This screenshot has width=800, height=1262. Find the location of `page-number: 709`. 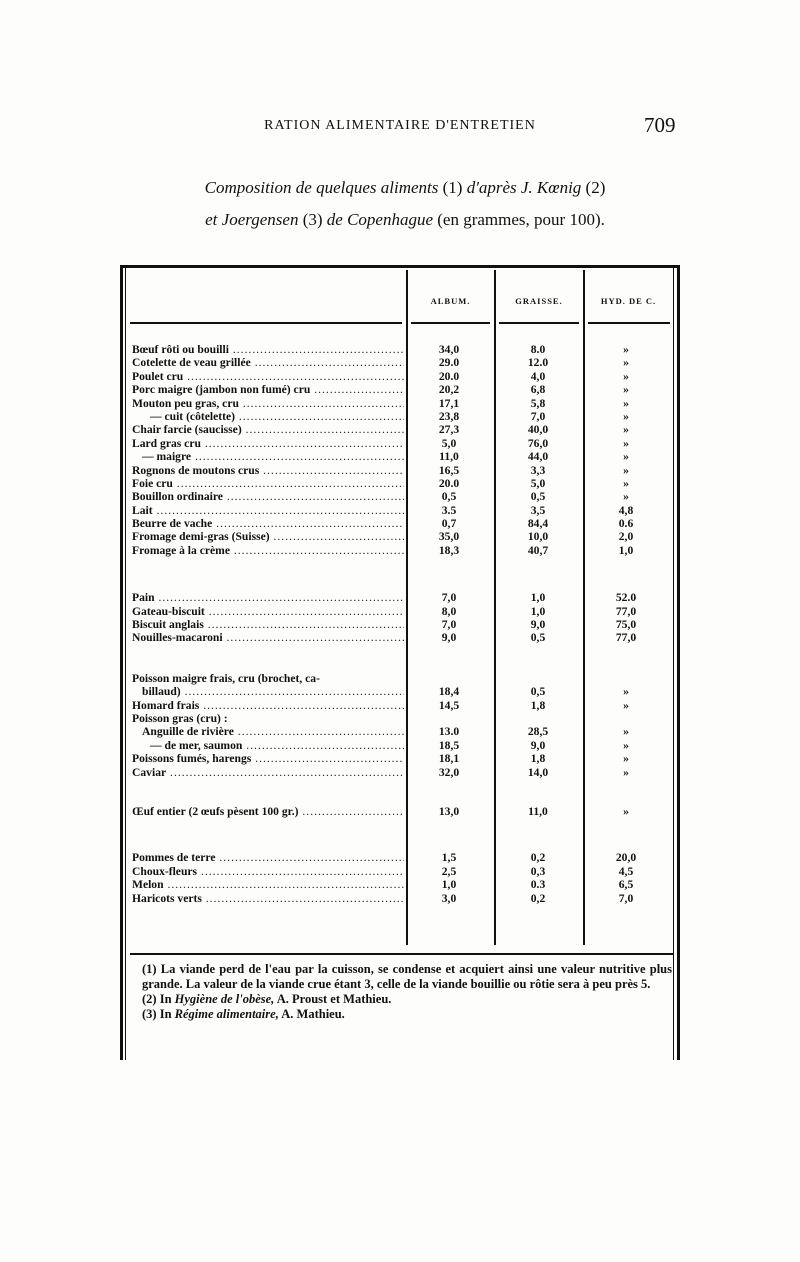

page-number: 709 is located at coordinates (660, 125).